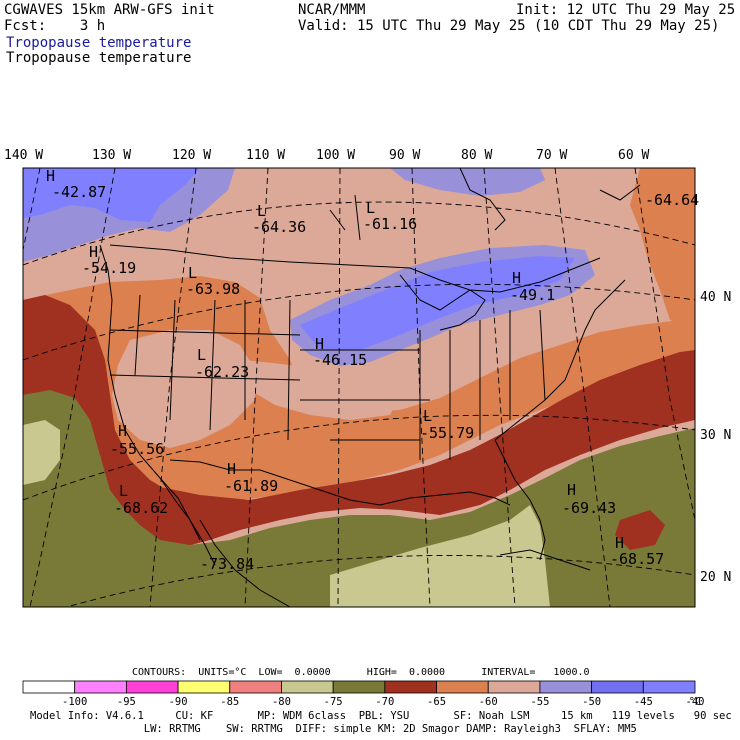 Image resolution: width=740 pixels, height=740 pixels. What do you see at coordinates (695, 702) in the screenshot?
I see `colorbar-tick-label: -40` at bounding box center [695, 702].